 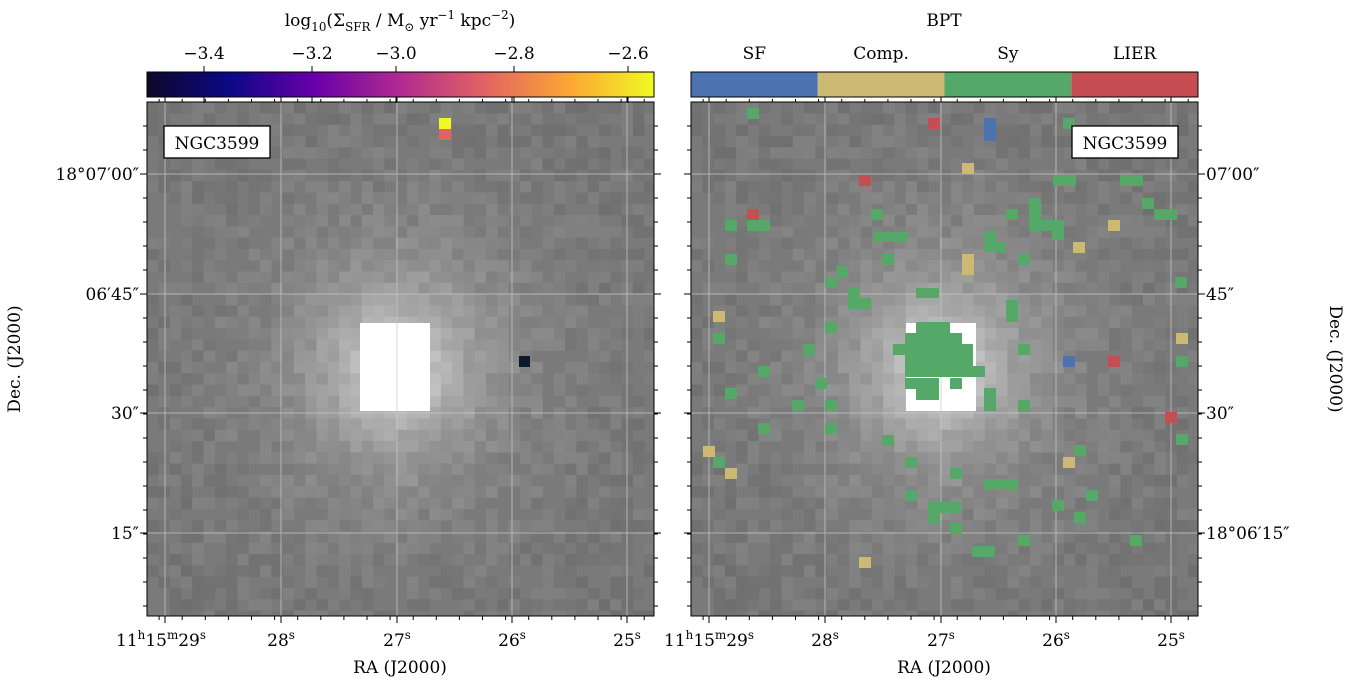 I want to click on y-tick-label: 06′45″, so click(x=112, y=295).